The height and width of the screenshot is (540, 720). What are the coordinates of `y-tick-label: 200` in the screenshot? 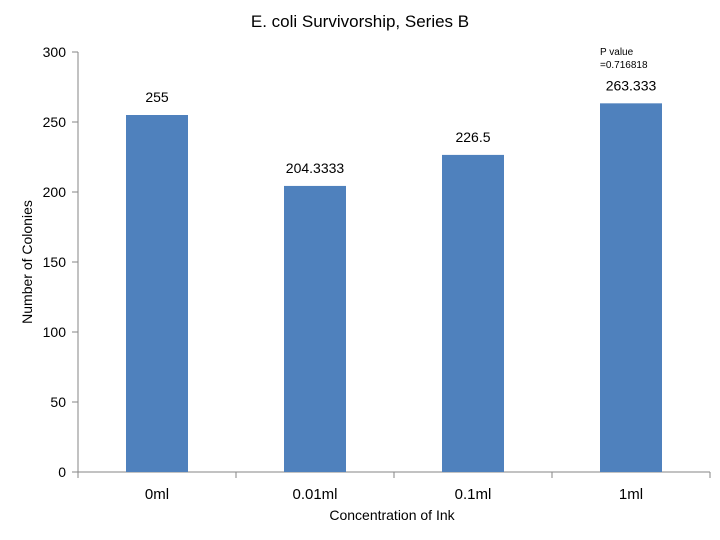 It's located at (55, 192).